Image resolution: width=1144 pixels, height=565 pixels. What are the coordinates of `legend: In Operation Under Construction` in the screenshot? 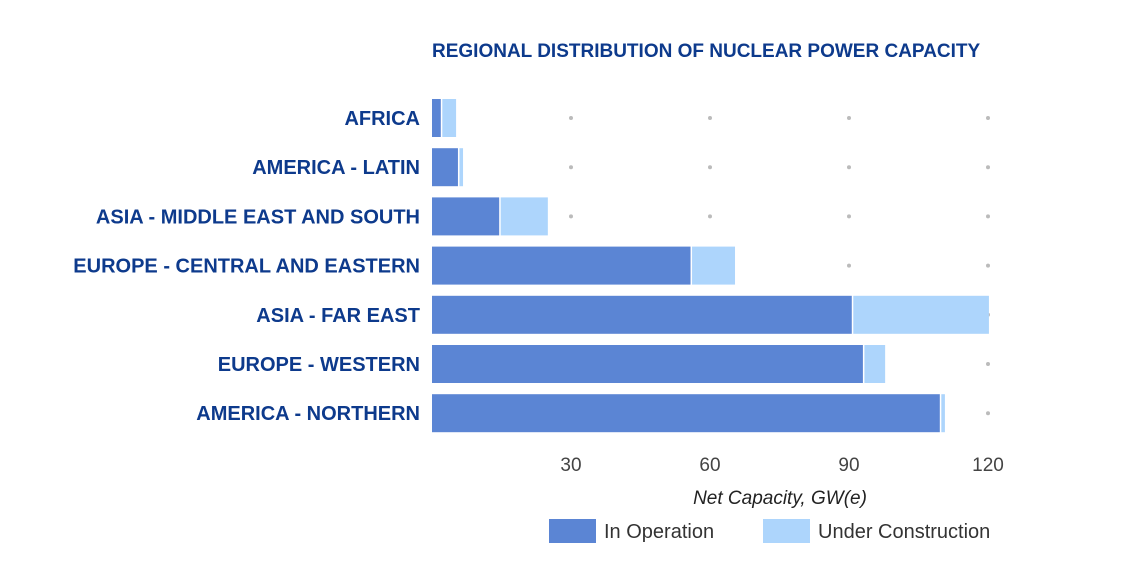 It's located at (769, 531).